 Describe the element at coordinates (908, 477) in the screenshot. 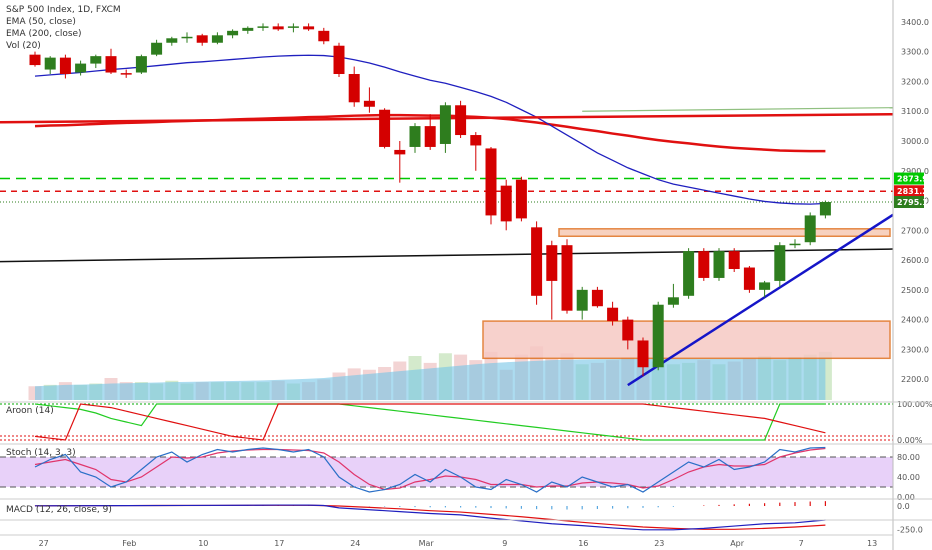

I see `stoch-tick-label: 40.00` at that location.